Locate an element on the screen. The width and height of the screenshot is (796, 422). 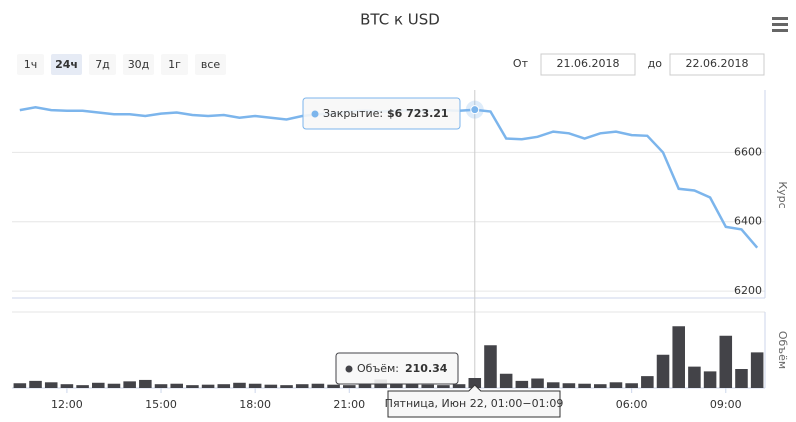
range-button-label: 7д is located at coordinates (102, 64).